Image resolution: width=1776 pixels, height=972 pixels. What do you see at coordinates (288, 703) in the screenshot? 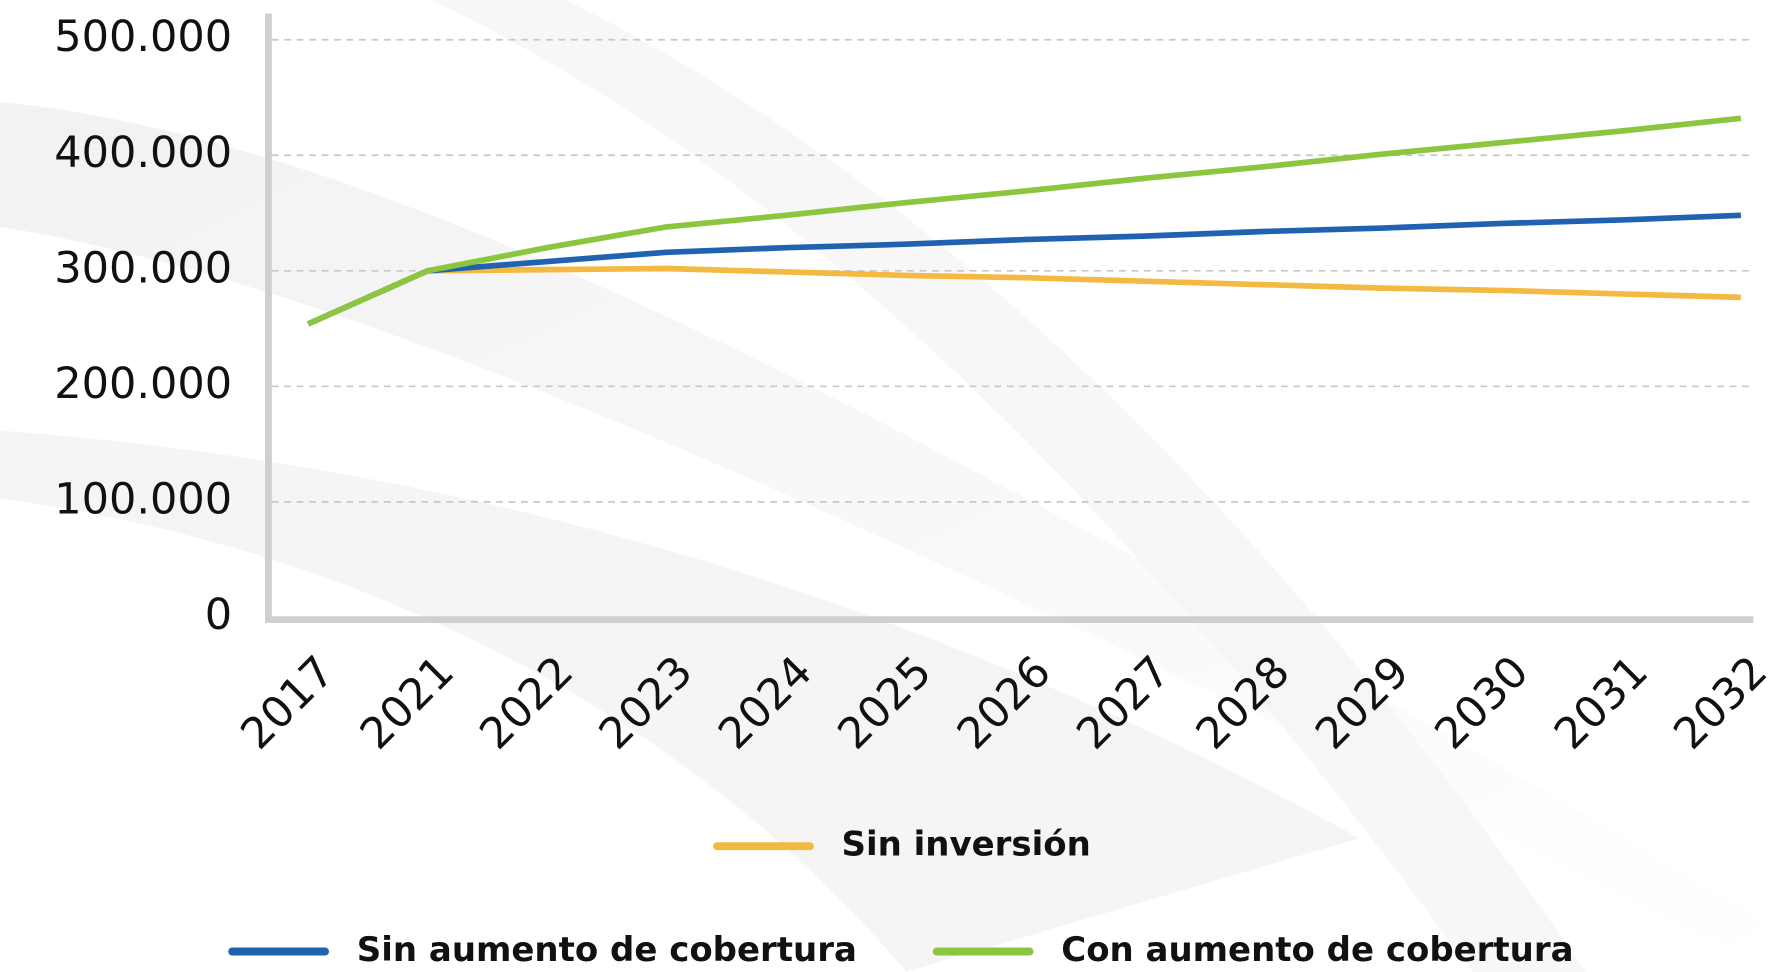
I see `x-tick-label: 2017` at bounding box center [288, 703].